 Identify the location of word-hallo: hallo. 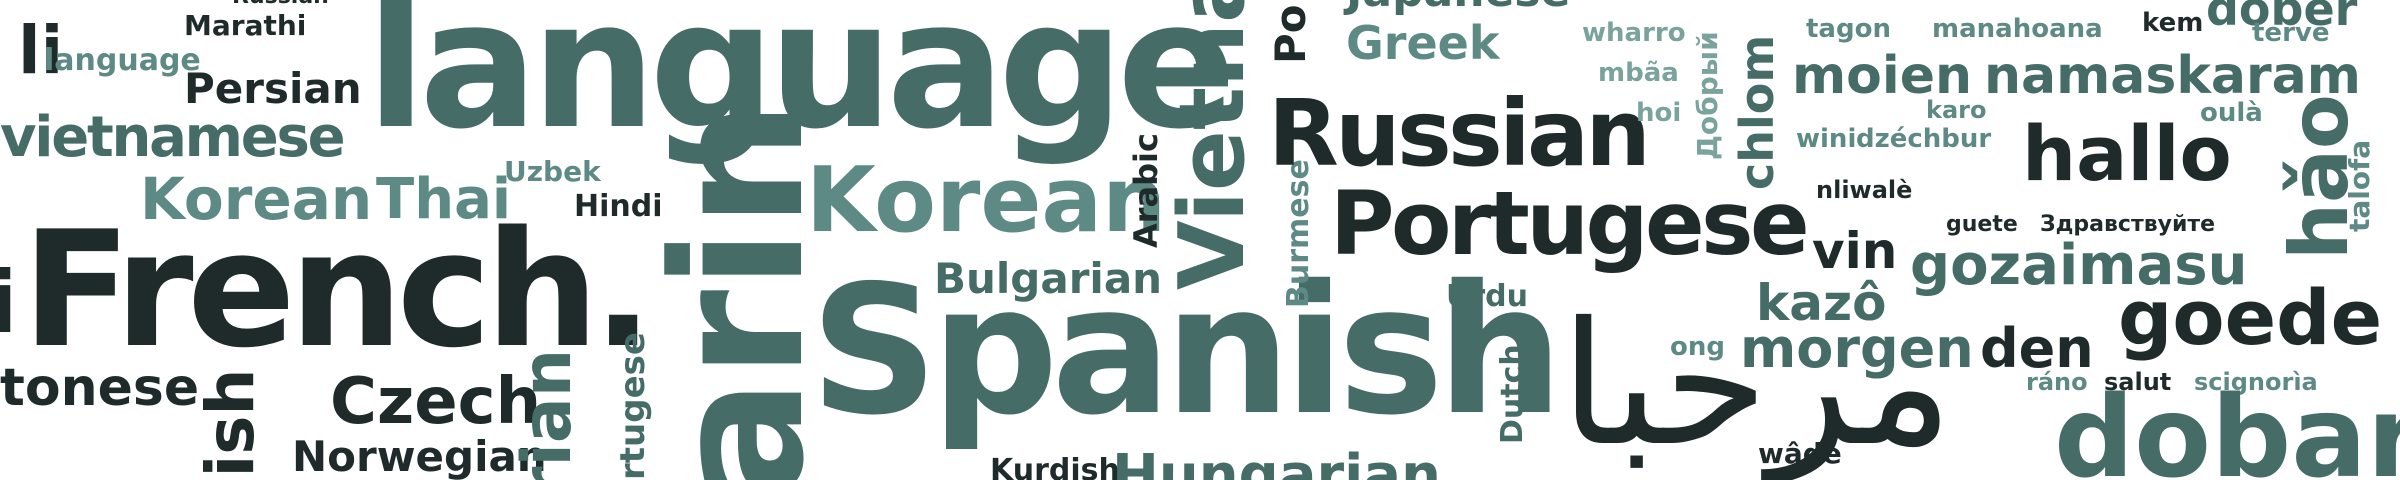
(2127, 153).